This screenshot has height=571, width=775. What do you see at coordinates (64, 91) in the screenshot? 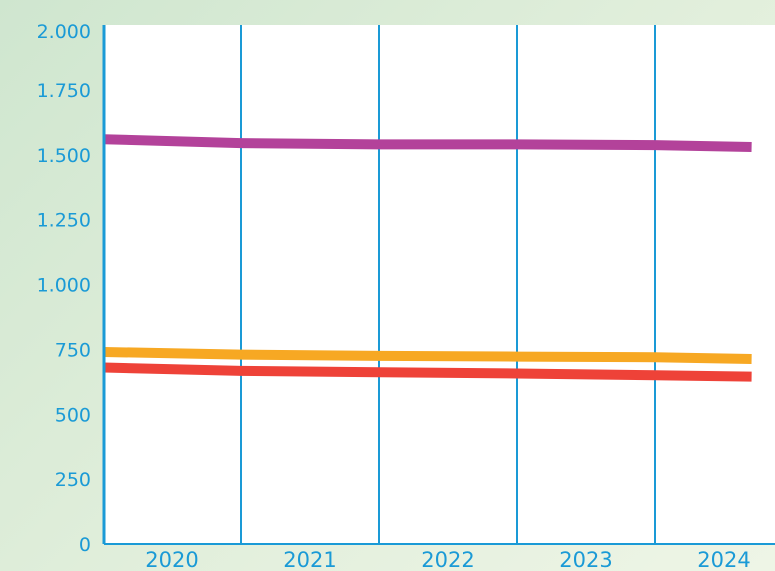
I see `y-tick-label: 1.750` at bounding box center [64, 91].